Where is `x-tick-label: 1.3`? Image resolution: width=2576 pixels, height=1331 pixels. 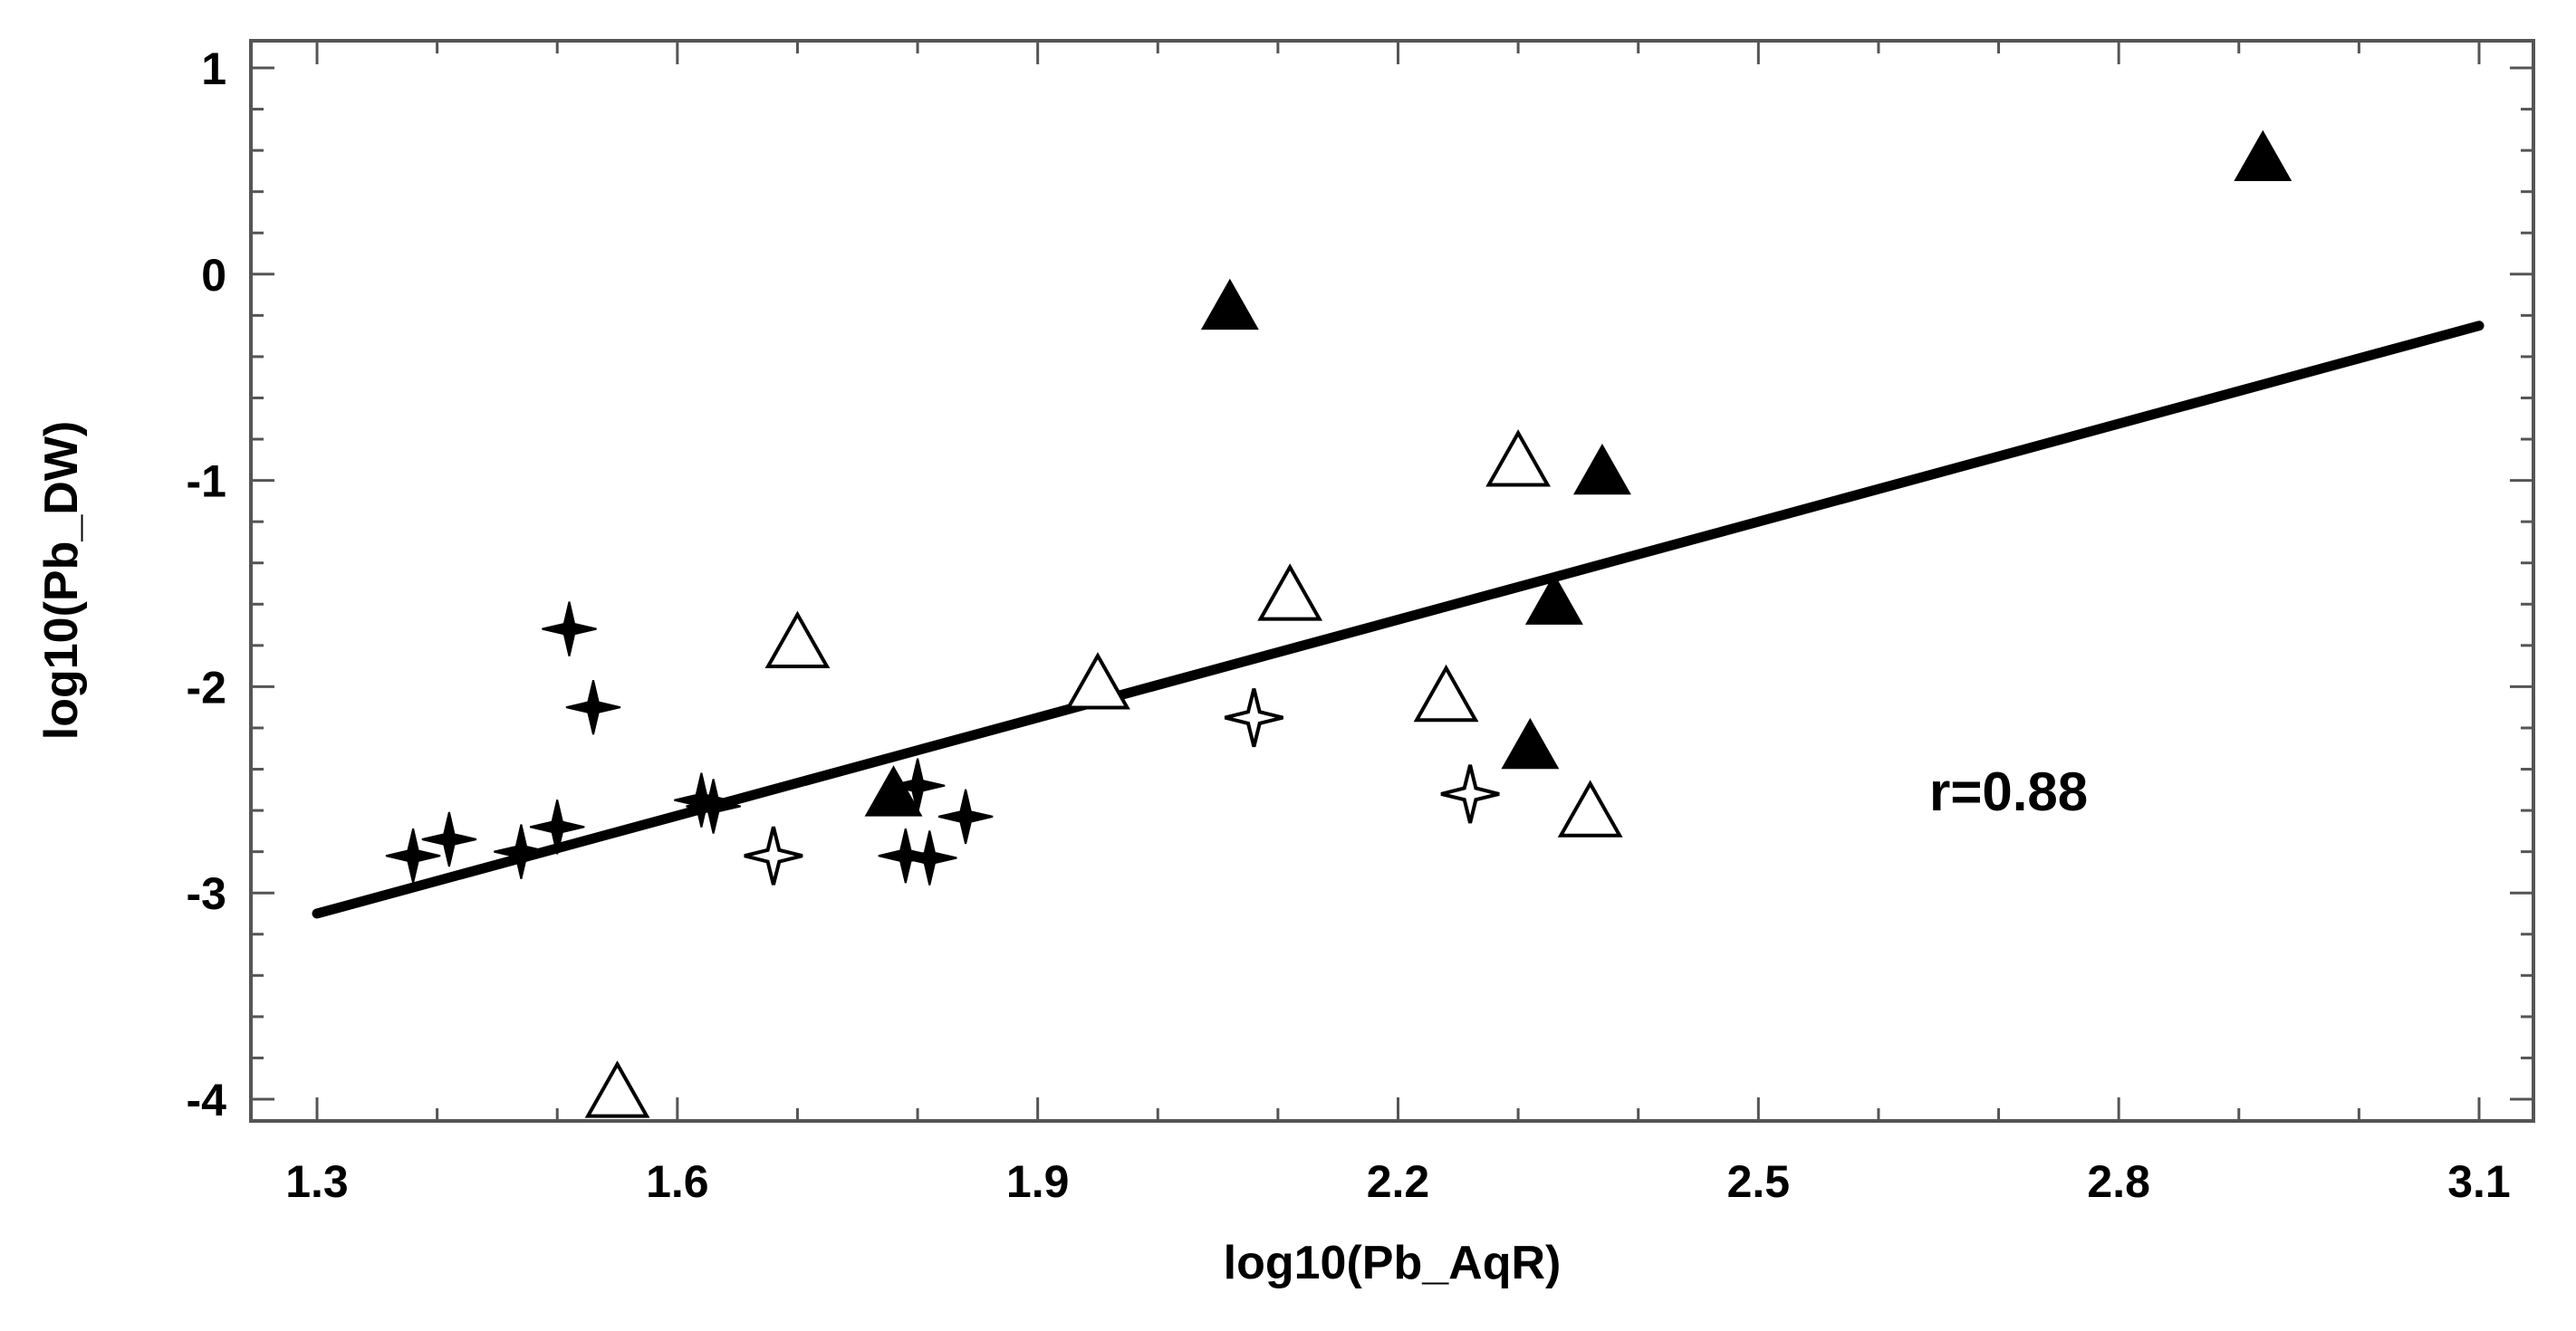
x-tick-label: 1.3 is located at coordinates (317, 1181).